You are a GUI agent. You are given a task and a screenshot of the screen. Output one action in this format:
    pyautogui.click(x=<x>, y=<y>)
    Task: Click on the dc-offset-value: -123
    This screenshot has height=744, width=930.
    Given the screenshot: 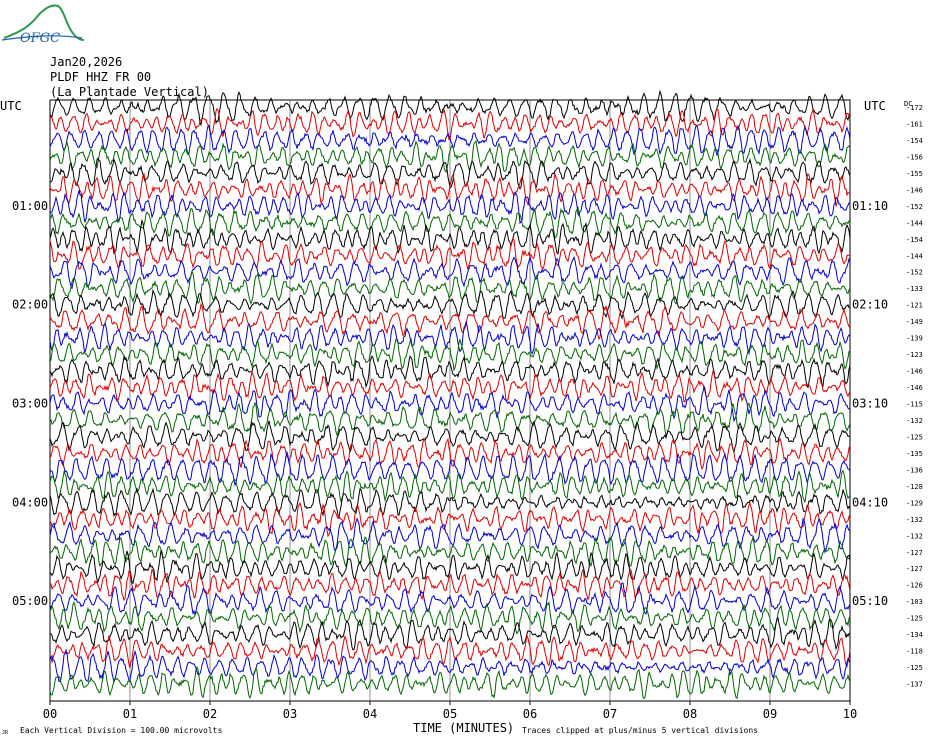 What is the action you would take?
    pyautogui.click(x=914, y=355)
    